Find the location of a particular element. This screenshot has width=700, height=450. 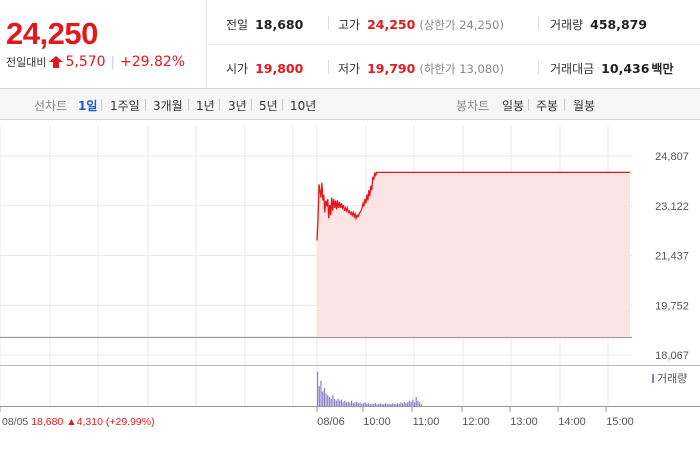

current-price: 24,250 is located at coordinates (52, 33).